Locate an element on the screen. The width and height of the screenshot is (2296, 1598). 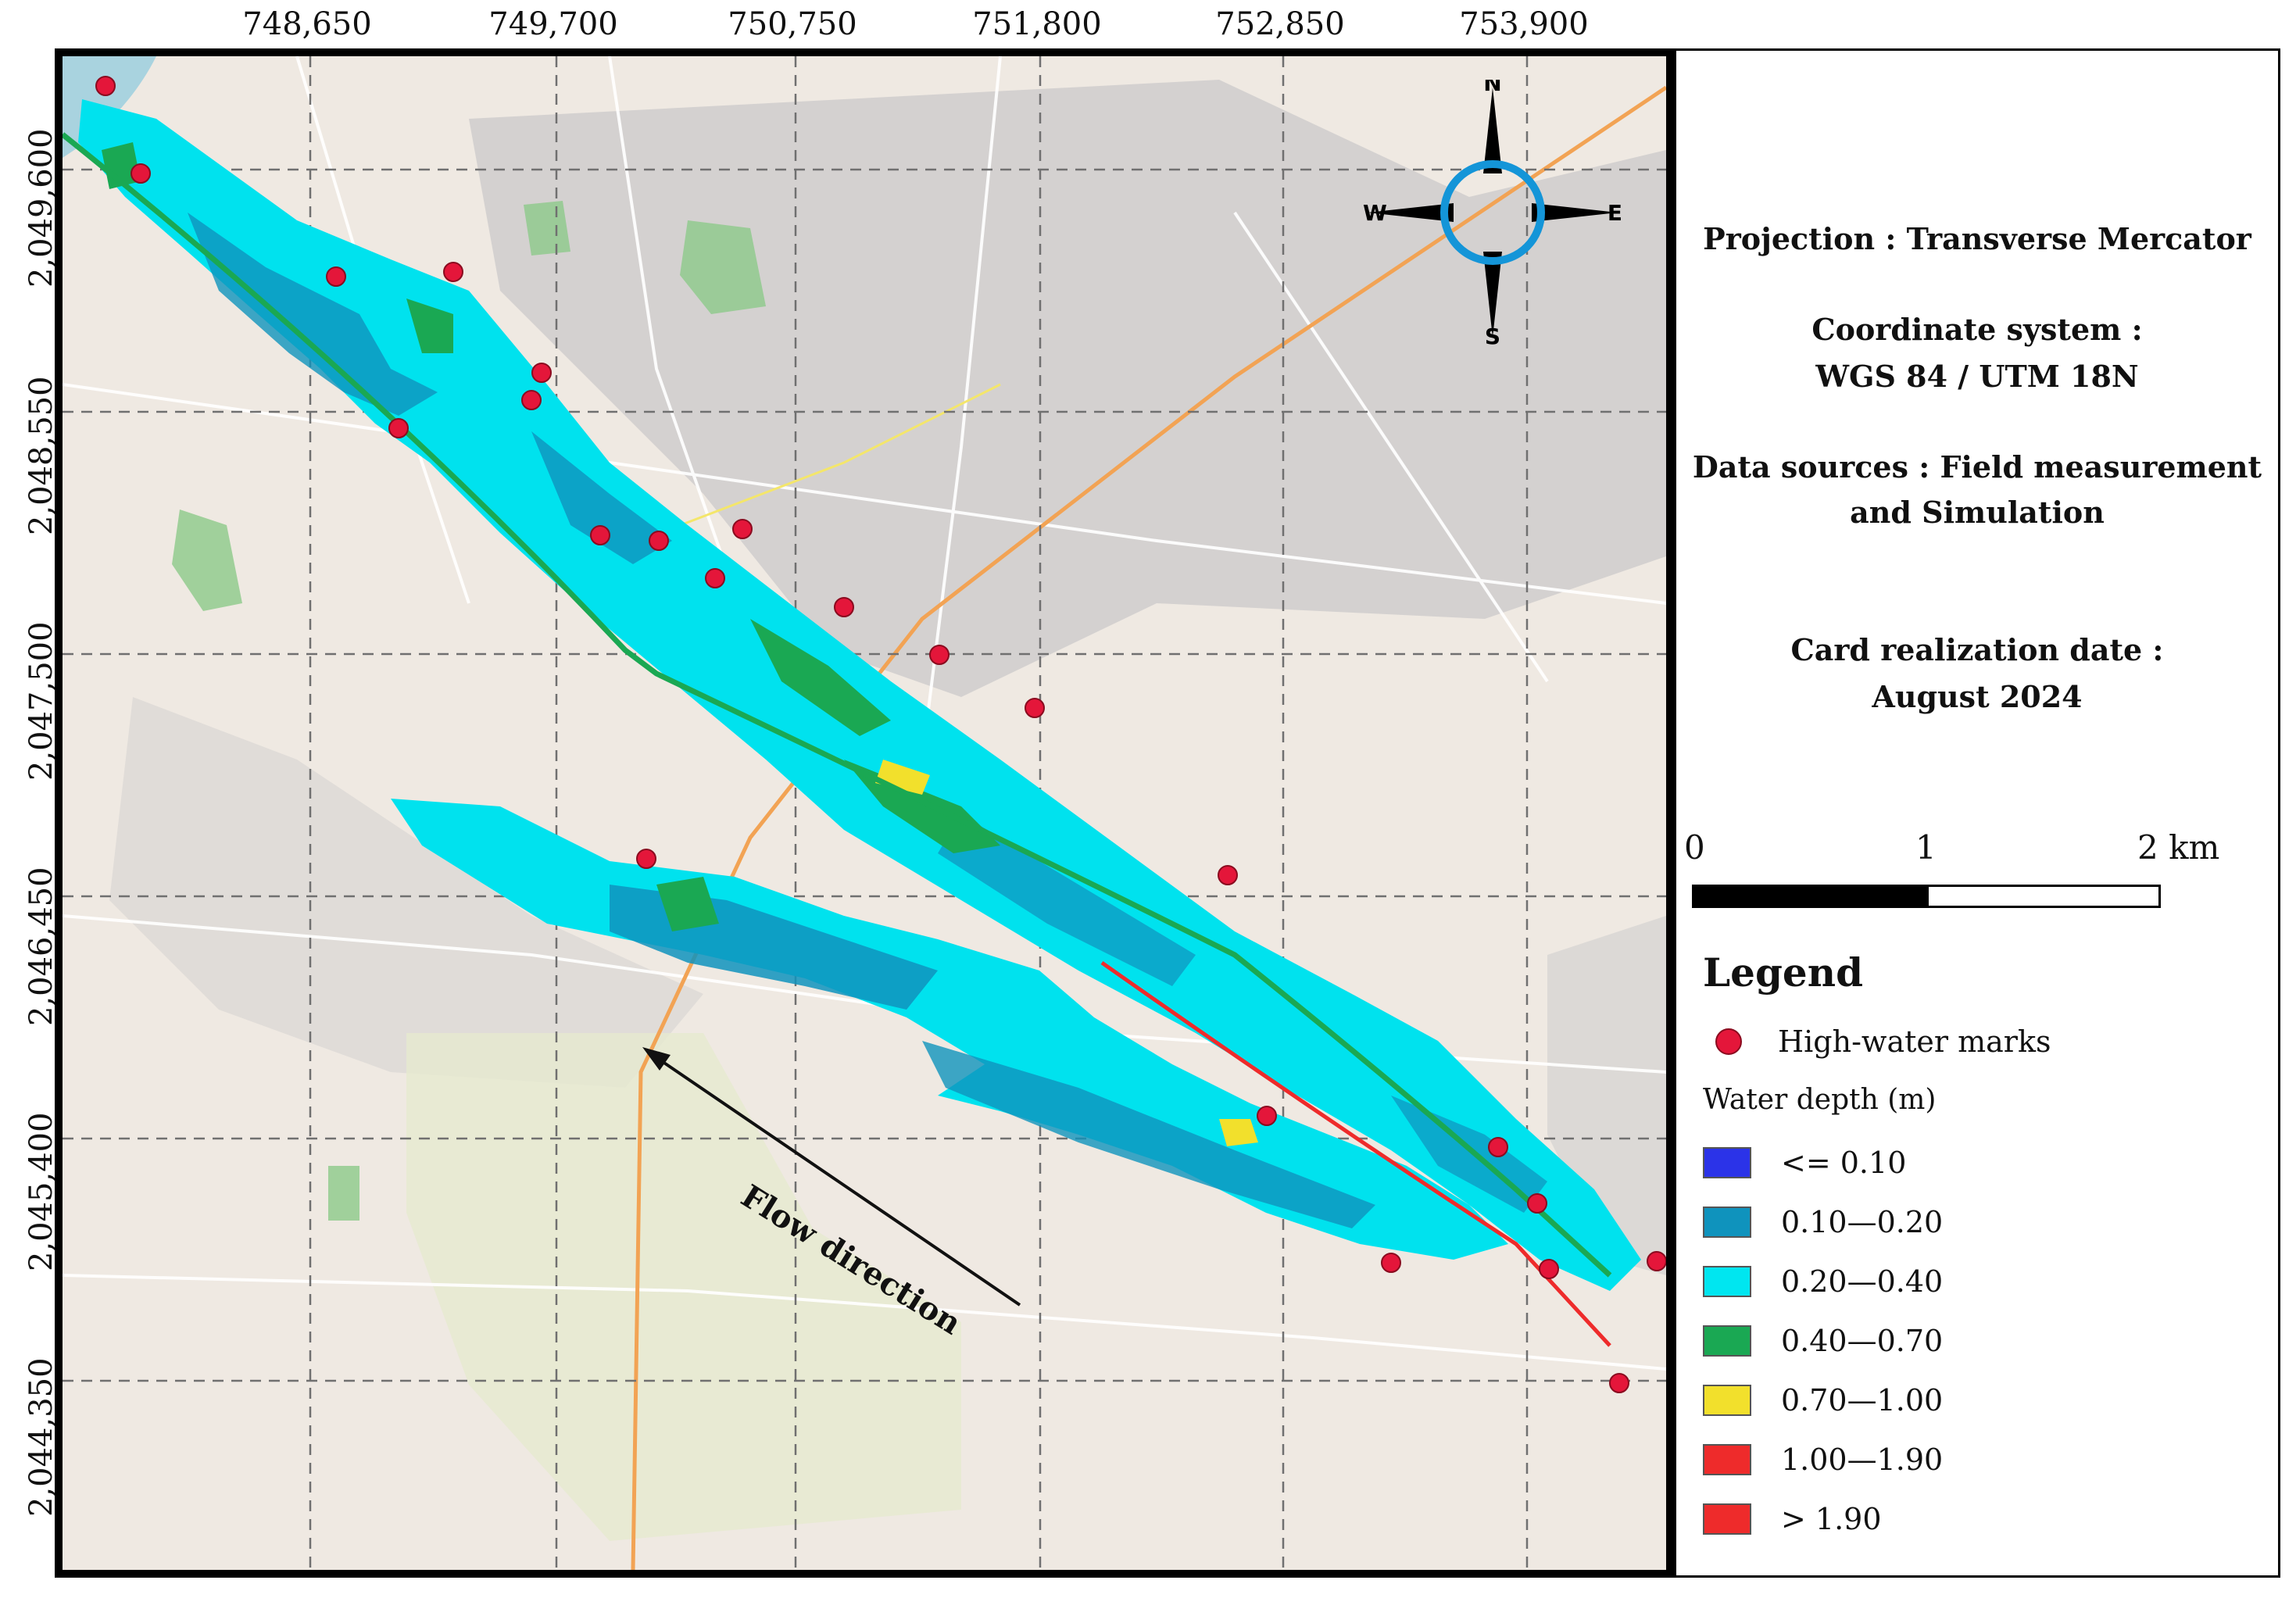
legend-item-depth: > 1.90 is located at coordinates (1793, 1519).